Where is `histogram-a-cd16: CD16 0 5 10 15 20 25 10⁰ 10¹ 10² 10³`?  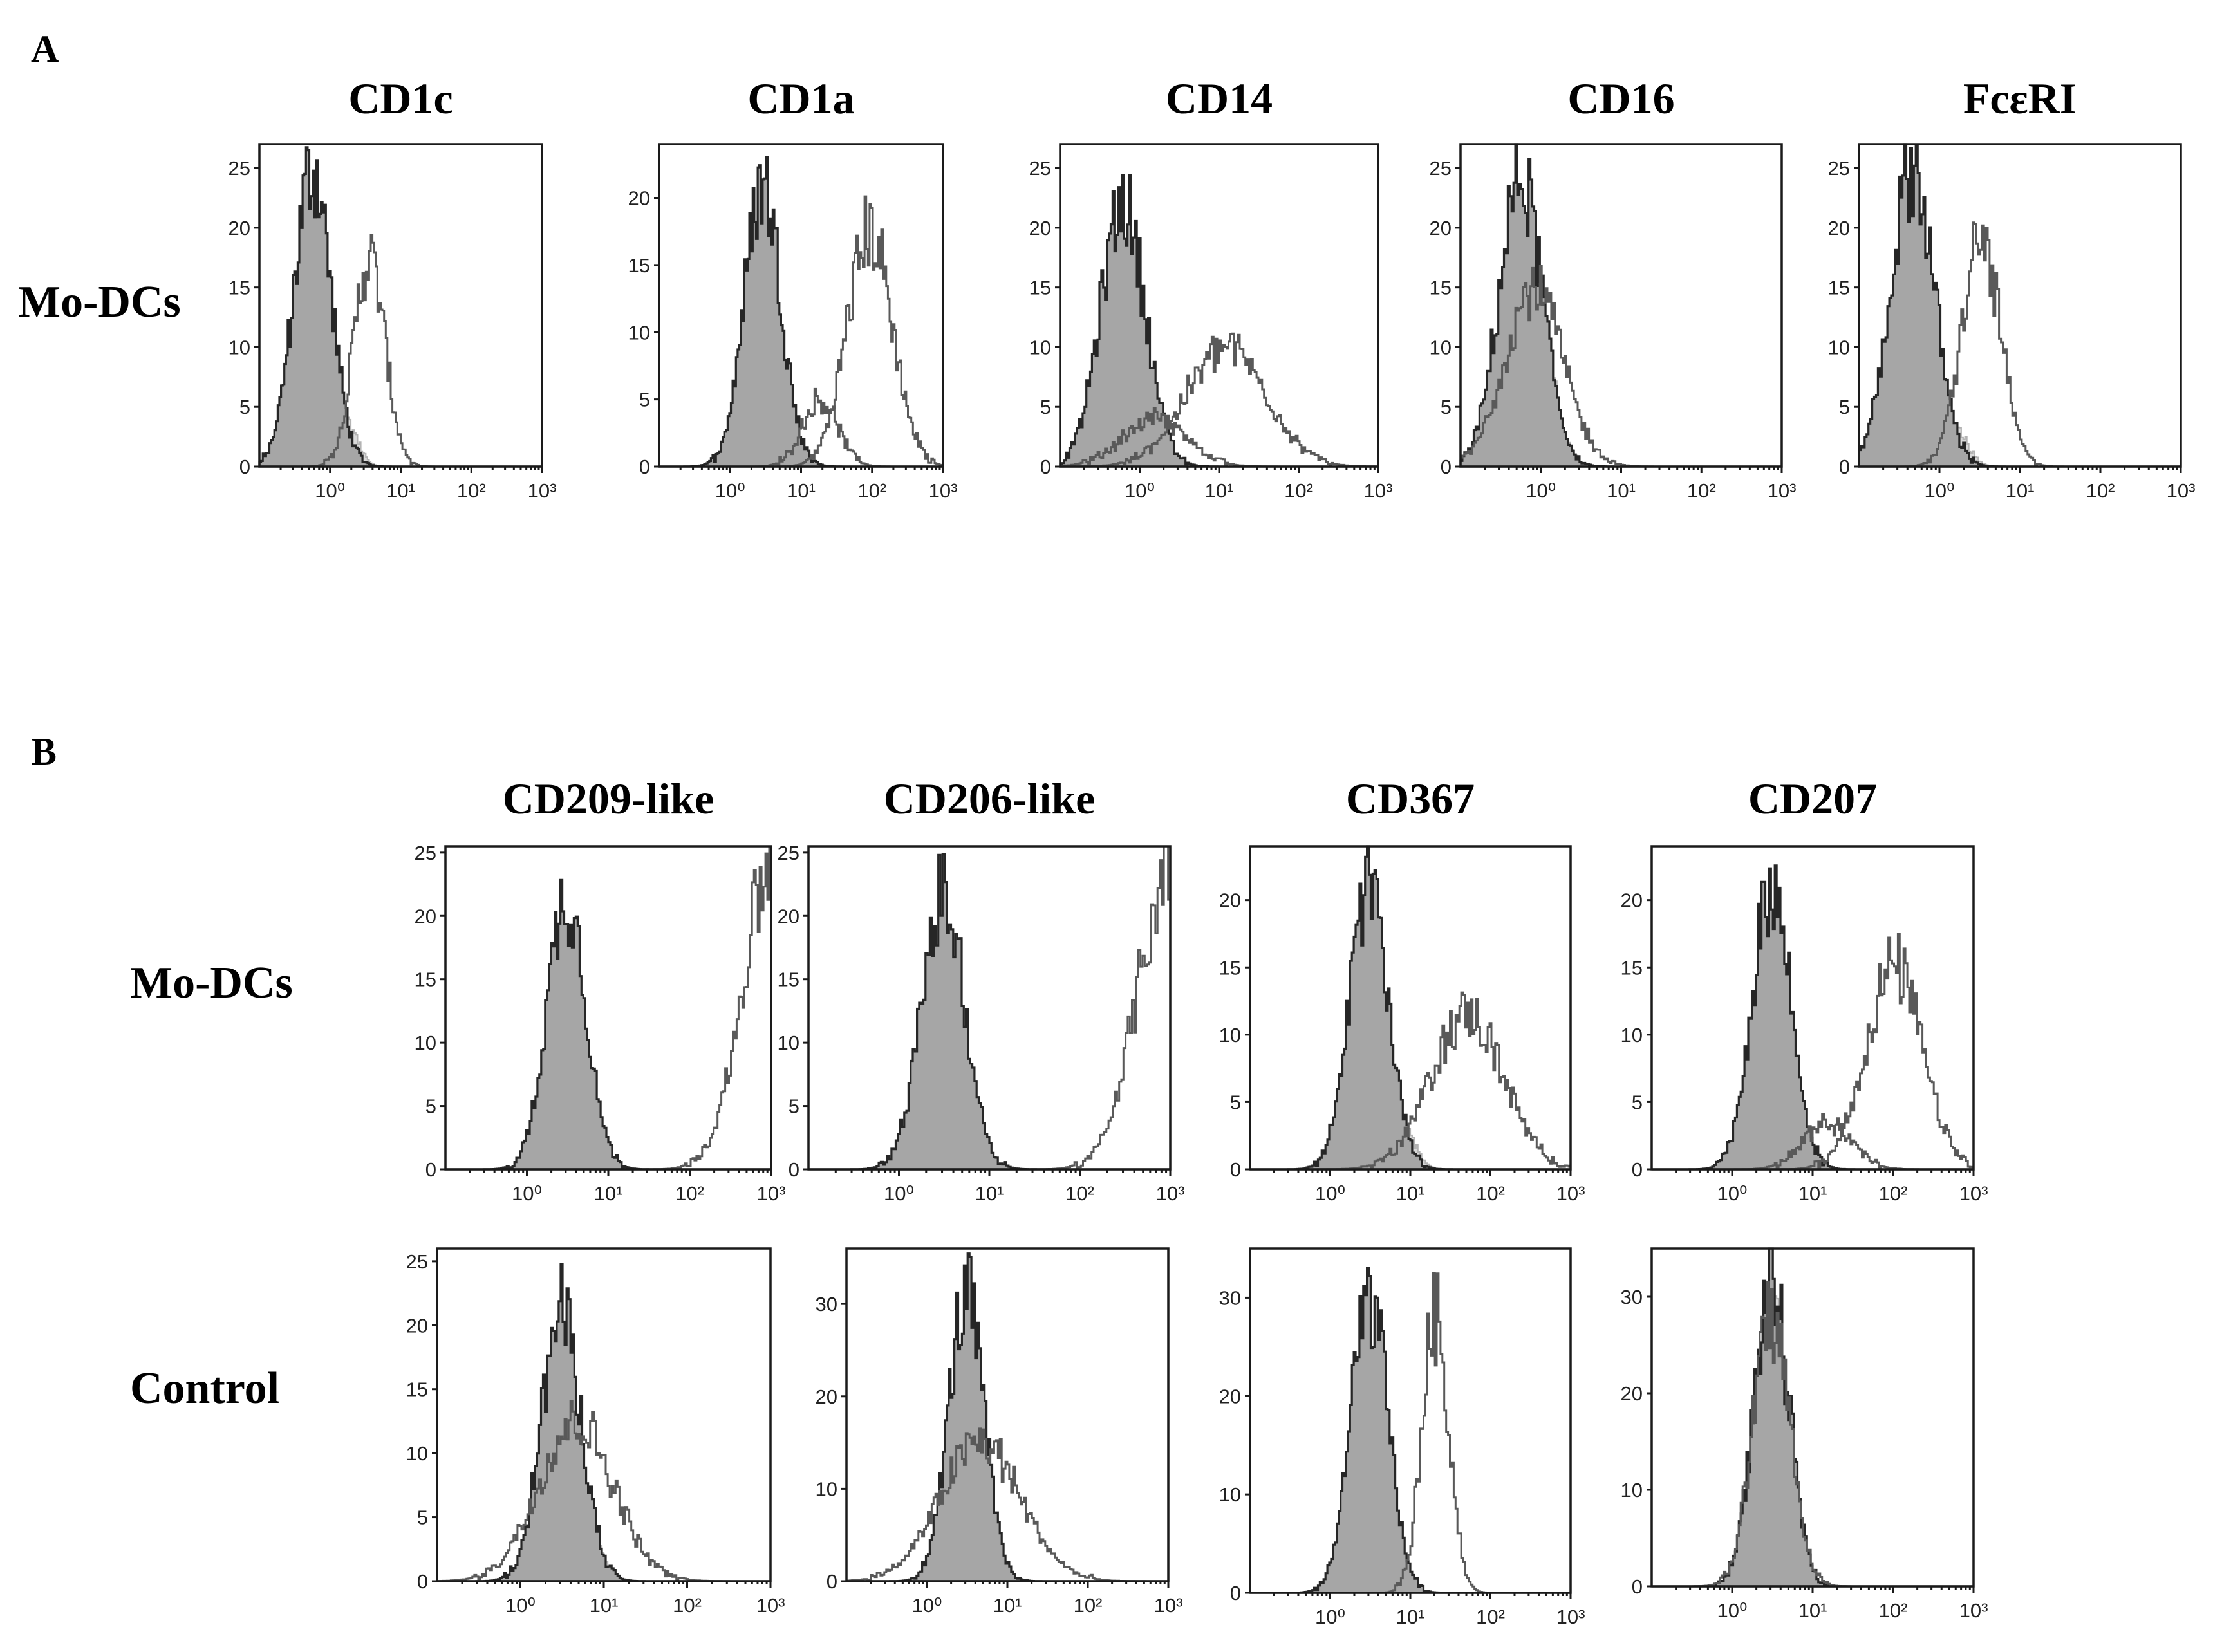 histogram-a-cd16: CD16 0 5 10 15 20 25 10⁰ 10¹ 10² 10³ is located at coordinates (1613, 288).